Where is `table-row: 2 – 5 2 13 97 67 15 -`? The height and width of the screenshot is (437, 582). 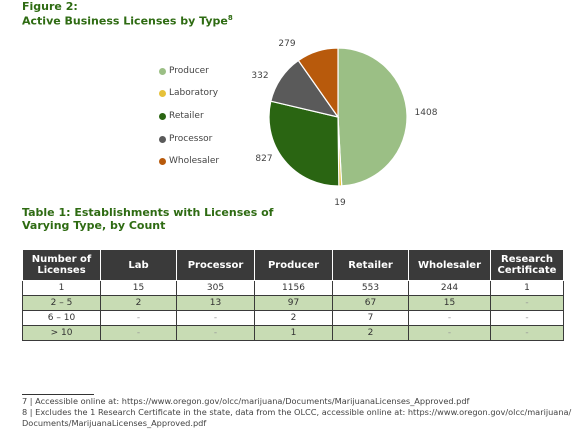
table-row: 2 – 5 2 13 97 67 15 - is located at coordinates (293, 303).